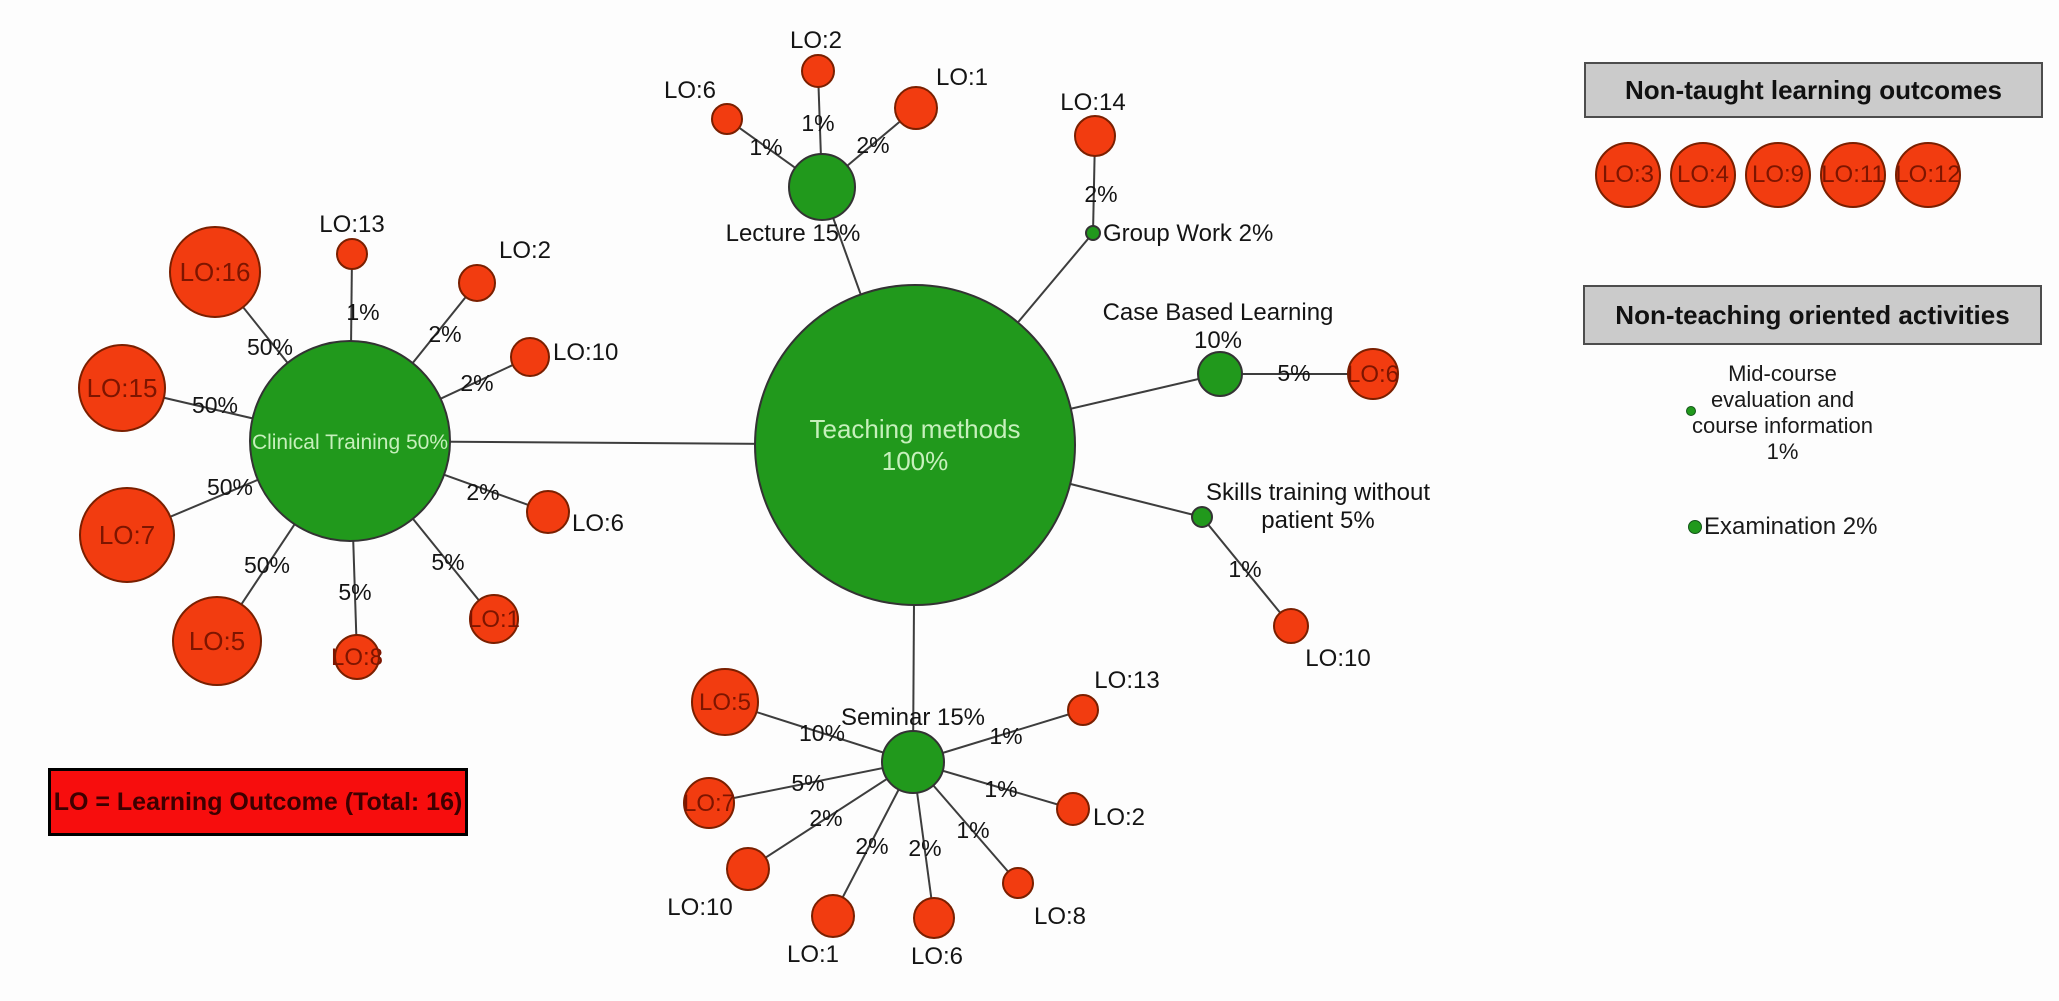  I want to click on lo-label-group-work-lo-14: LO:14, so click(1092, 102).